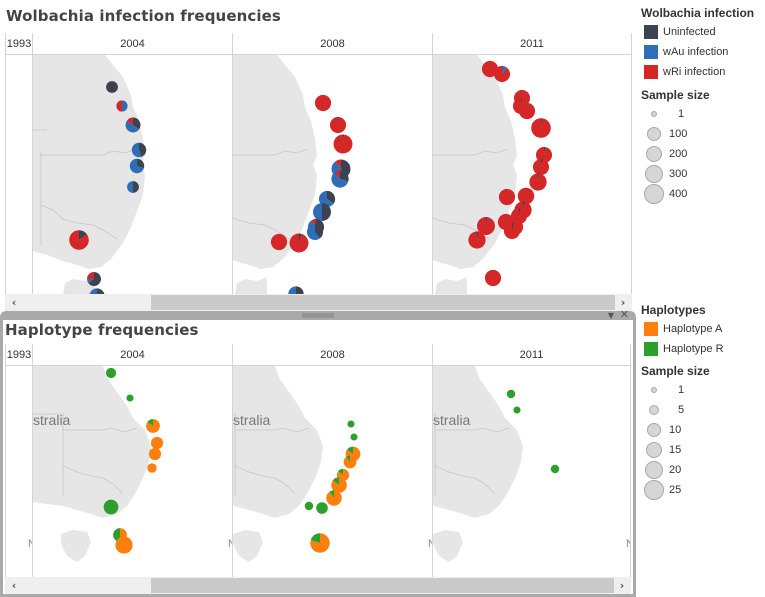 The image size is (765, 597). I want to click on close-icon: ✕, so click(624, 314).